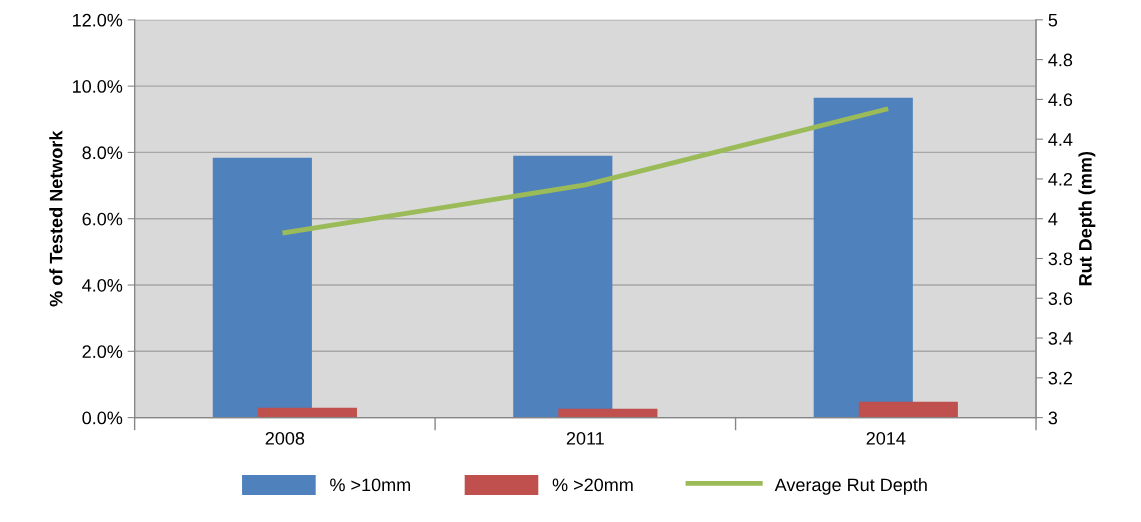 The image size is (1141, 522). I want to click on y-tick-label: 8.0%, so click(102, 153).